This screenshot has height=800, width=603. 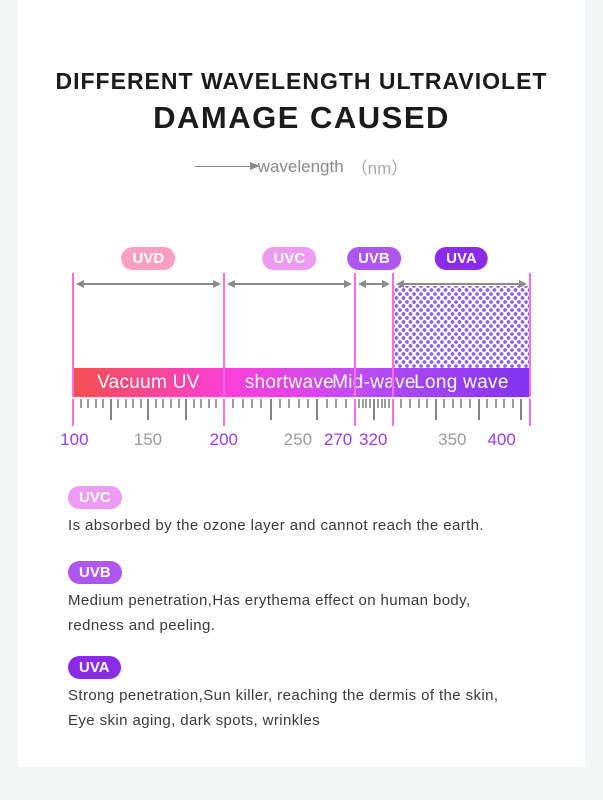 I want to click on axis-number-150: 150, so click(x=148, y=439).